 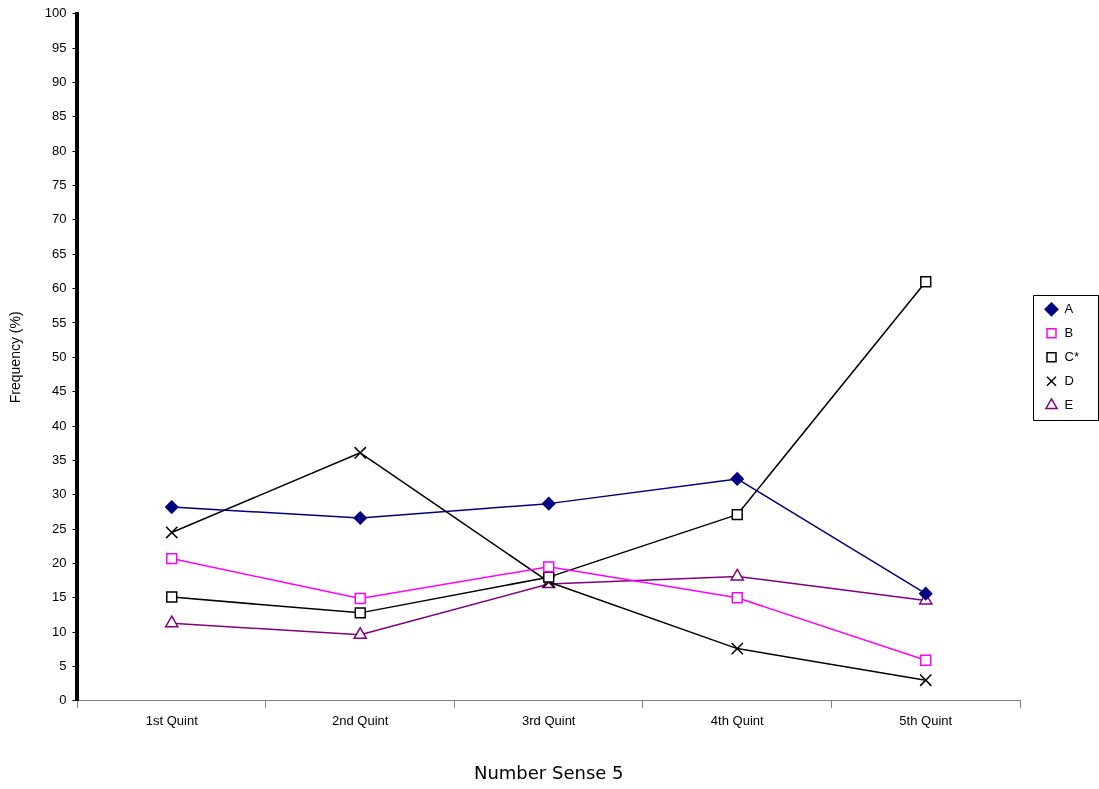 I want to click on y-tick-label: 85, so click(x=59, y=116).